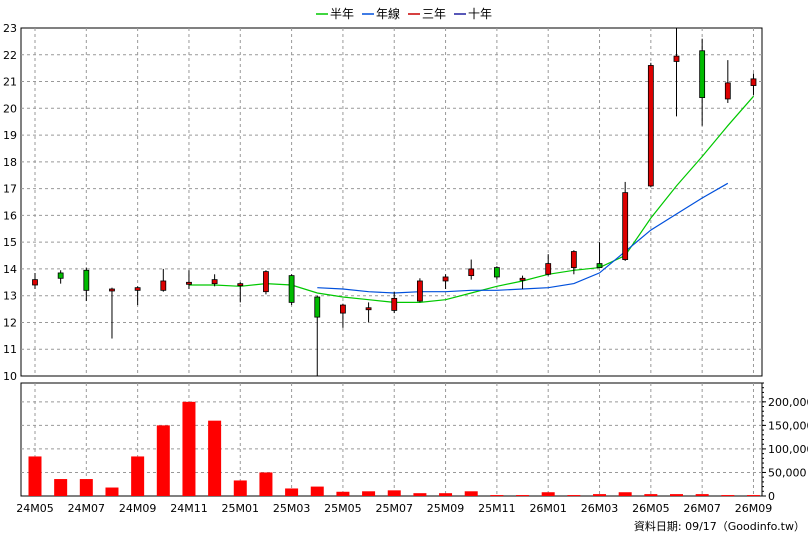 This screenshot has width=808, height=540. Describe the element at coordinates (404, 13) in the screenshot. I see `legend: 半年 年線 三年 十年` at that location.